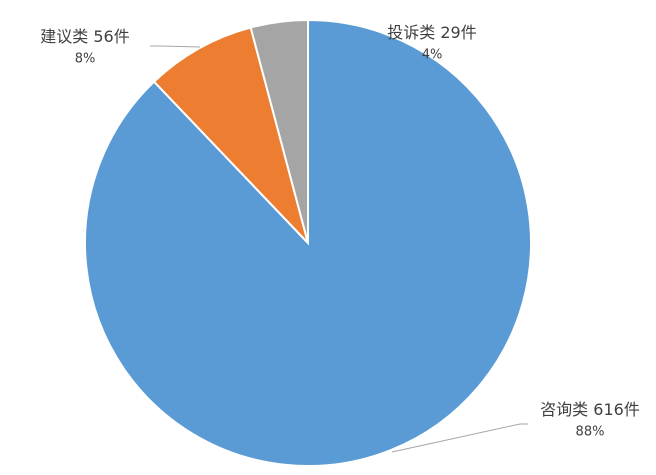 This screenshot has width=656, height=475. I want to click on value-label: 616件, so click(616, 409).